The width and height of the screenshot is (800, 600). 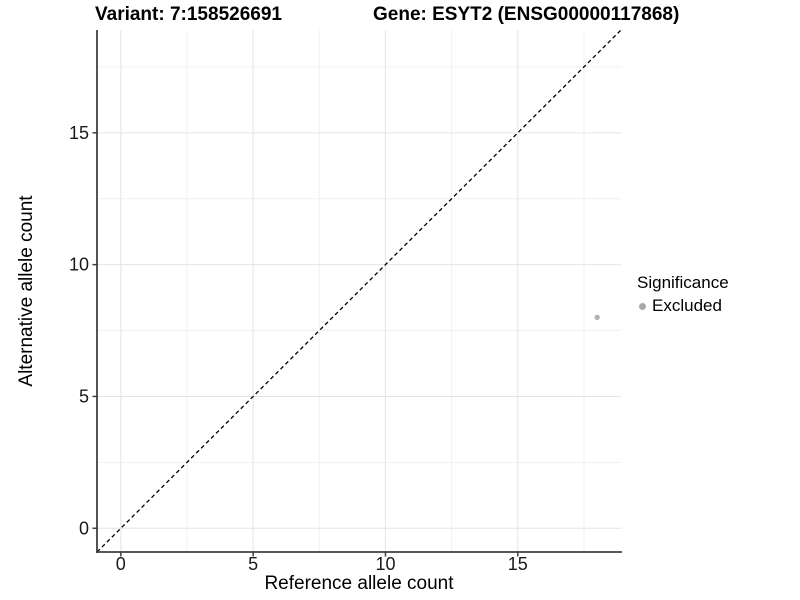 What do you see at coordinates (26, 291) in the screenshot?
I see `y-axis-title: Alternative allele count` at bounding box center [26, 291].